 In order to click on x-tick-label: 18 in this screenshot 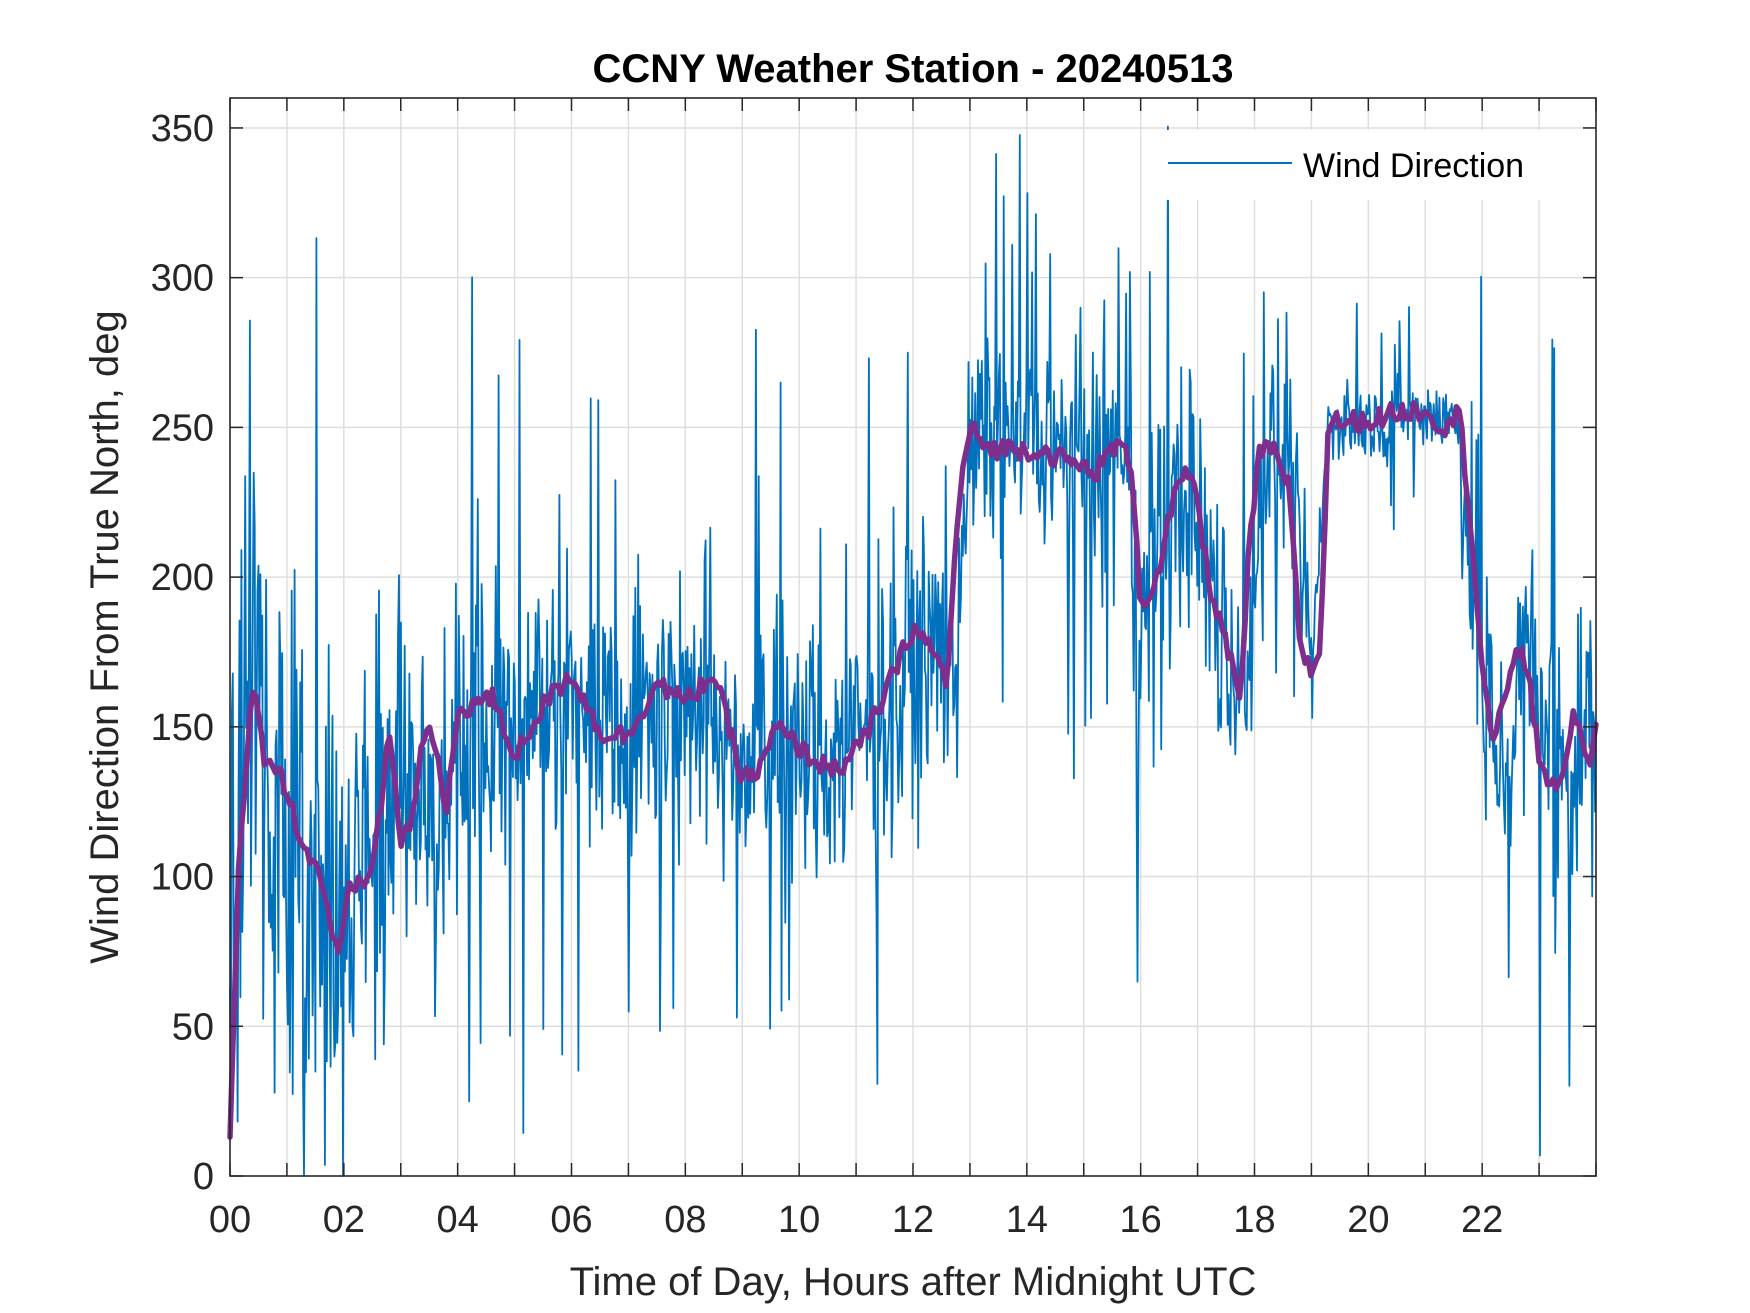, I will do `click(1254, 1220)`.